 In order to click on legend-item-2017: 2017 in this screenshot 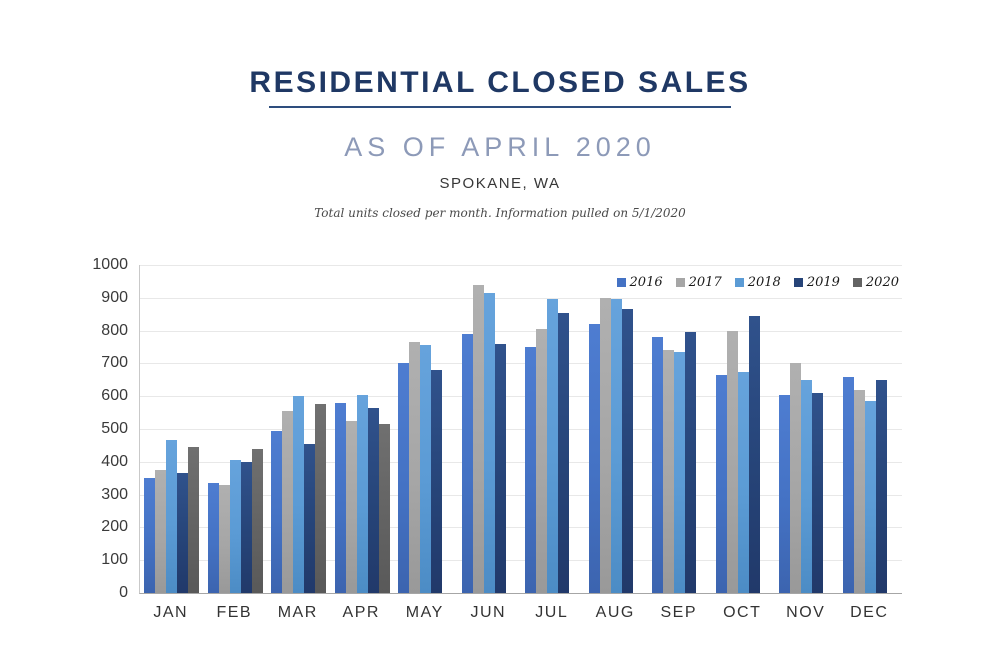, I will do `click(698, 282)`.